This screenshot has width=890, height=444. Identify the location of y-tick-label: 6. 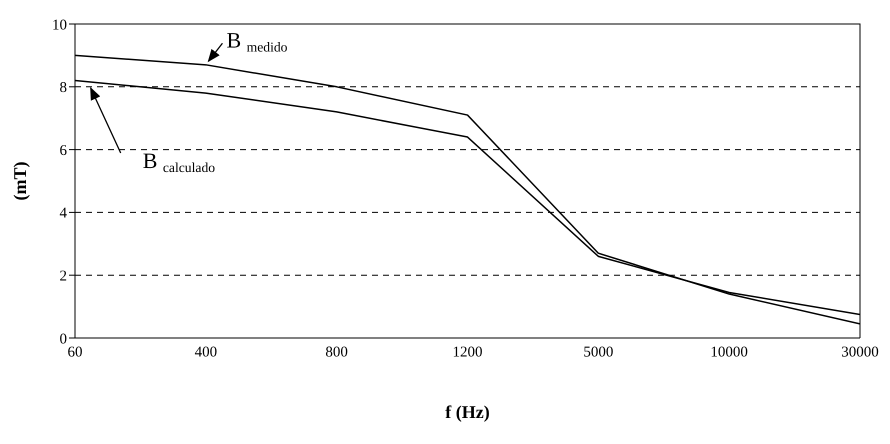
(64, 150).